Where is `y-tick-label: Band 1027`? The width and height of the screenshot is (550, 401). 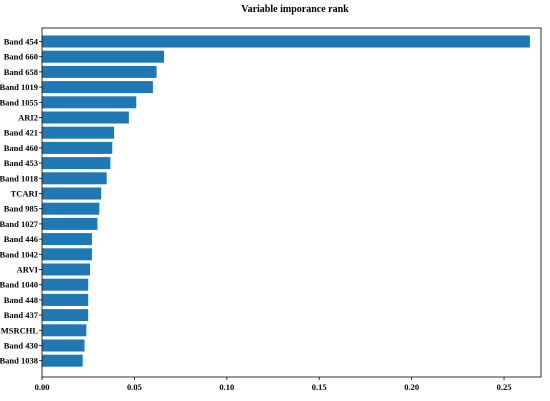 y-tick-label: Band 1027 is located at coordinates (19, 224).